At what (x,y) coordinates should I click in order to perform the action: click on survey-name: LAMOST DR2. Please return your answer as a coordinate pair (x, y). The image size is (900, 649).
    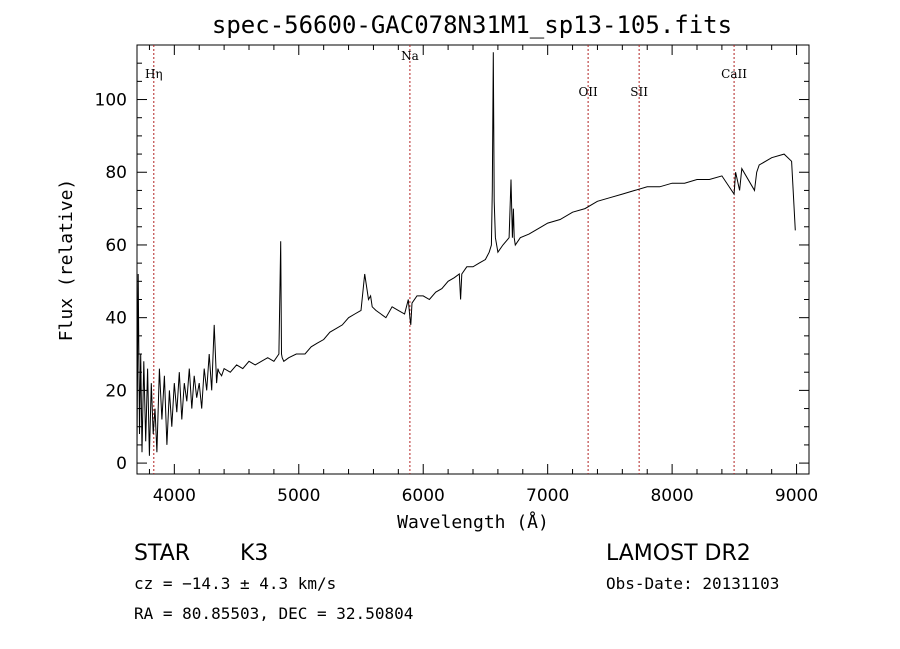
    Looking at the image, I should click on (678, 553).